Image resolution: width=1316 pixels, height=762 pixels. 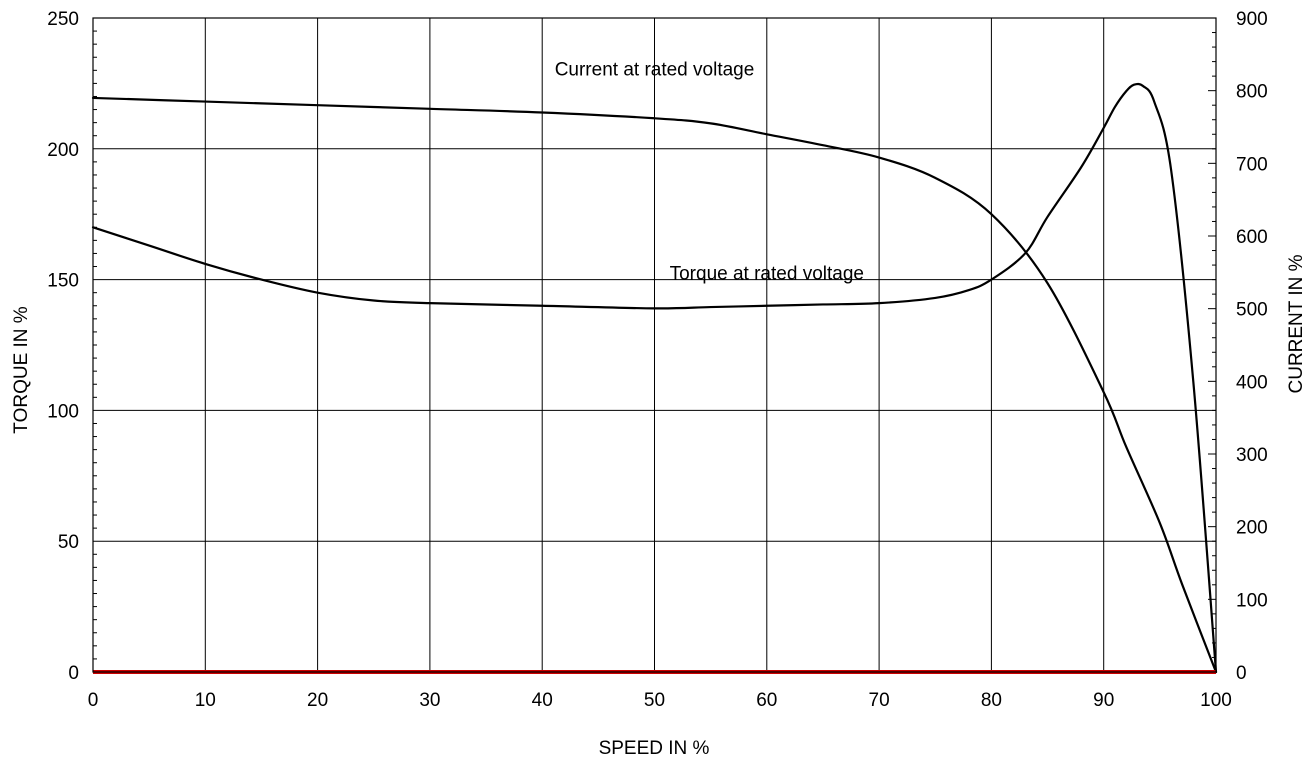 I want to click on x-axis-title: SPEED IN %, so click(x=654, y=748).